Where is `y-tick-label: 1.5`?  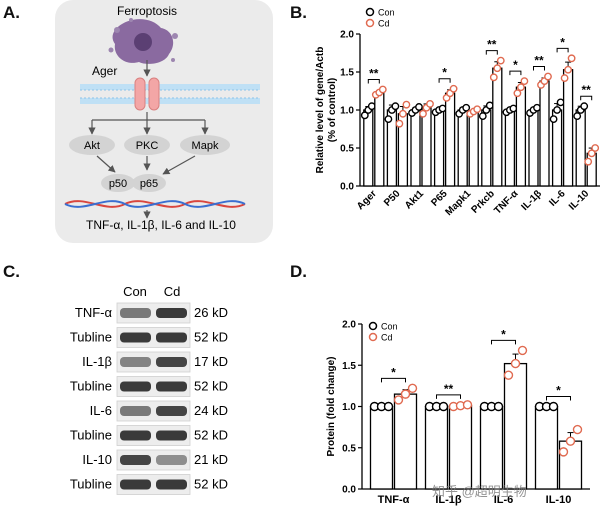
y-tick-label: 1.5 is located at coordinates (349, 366).